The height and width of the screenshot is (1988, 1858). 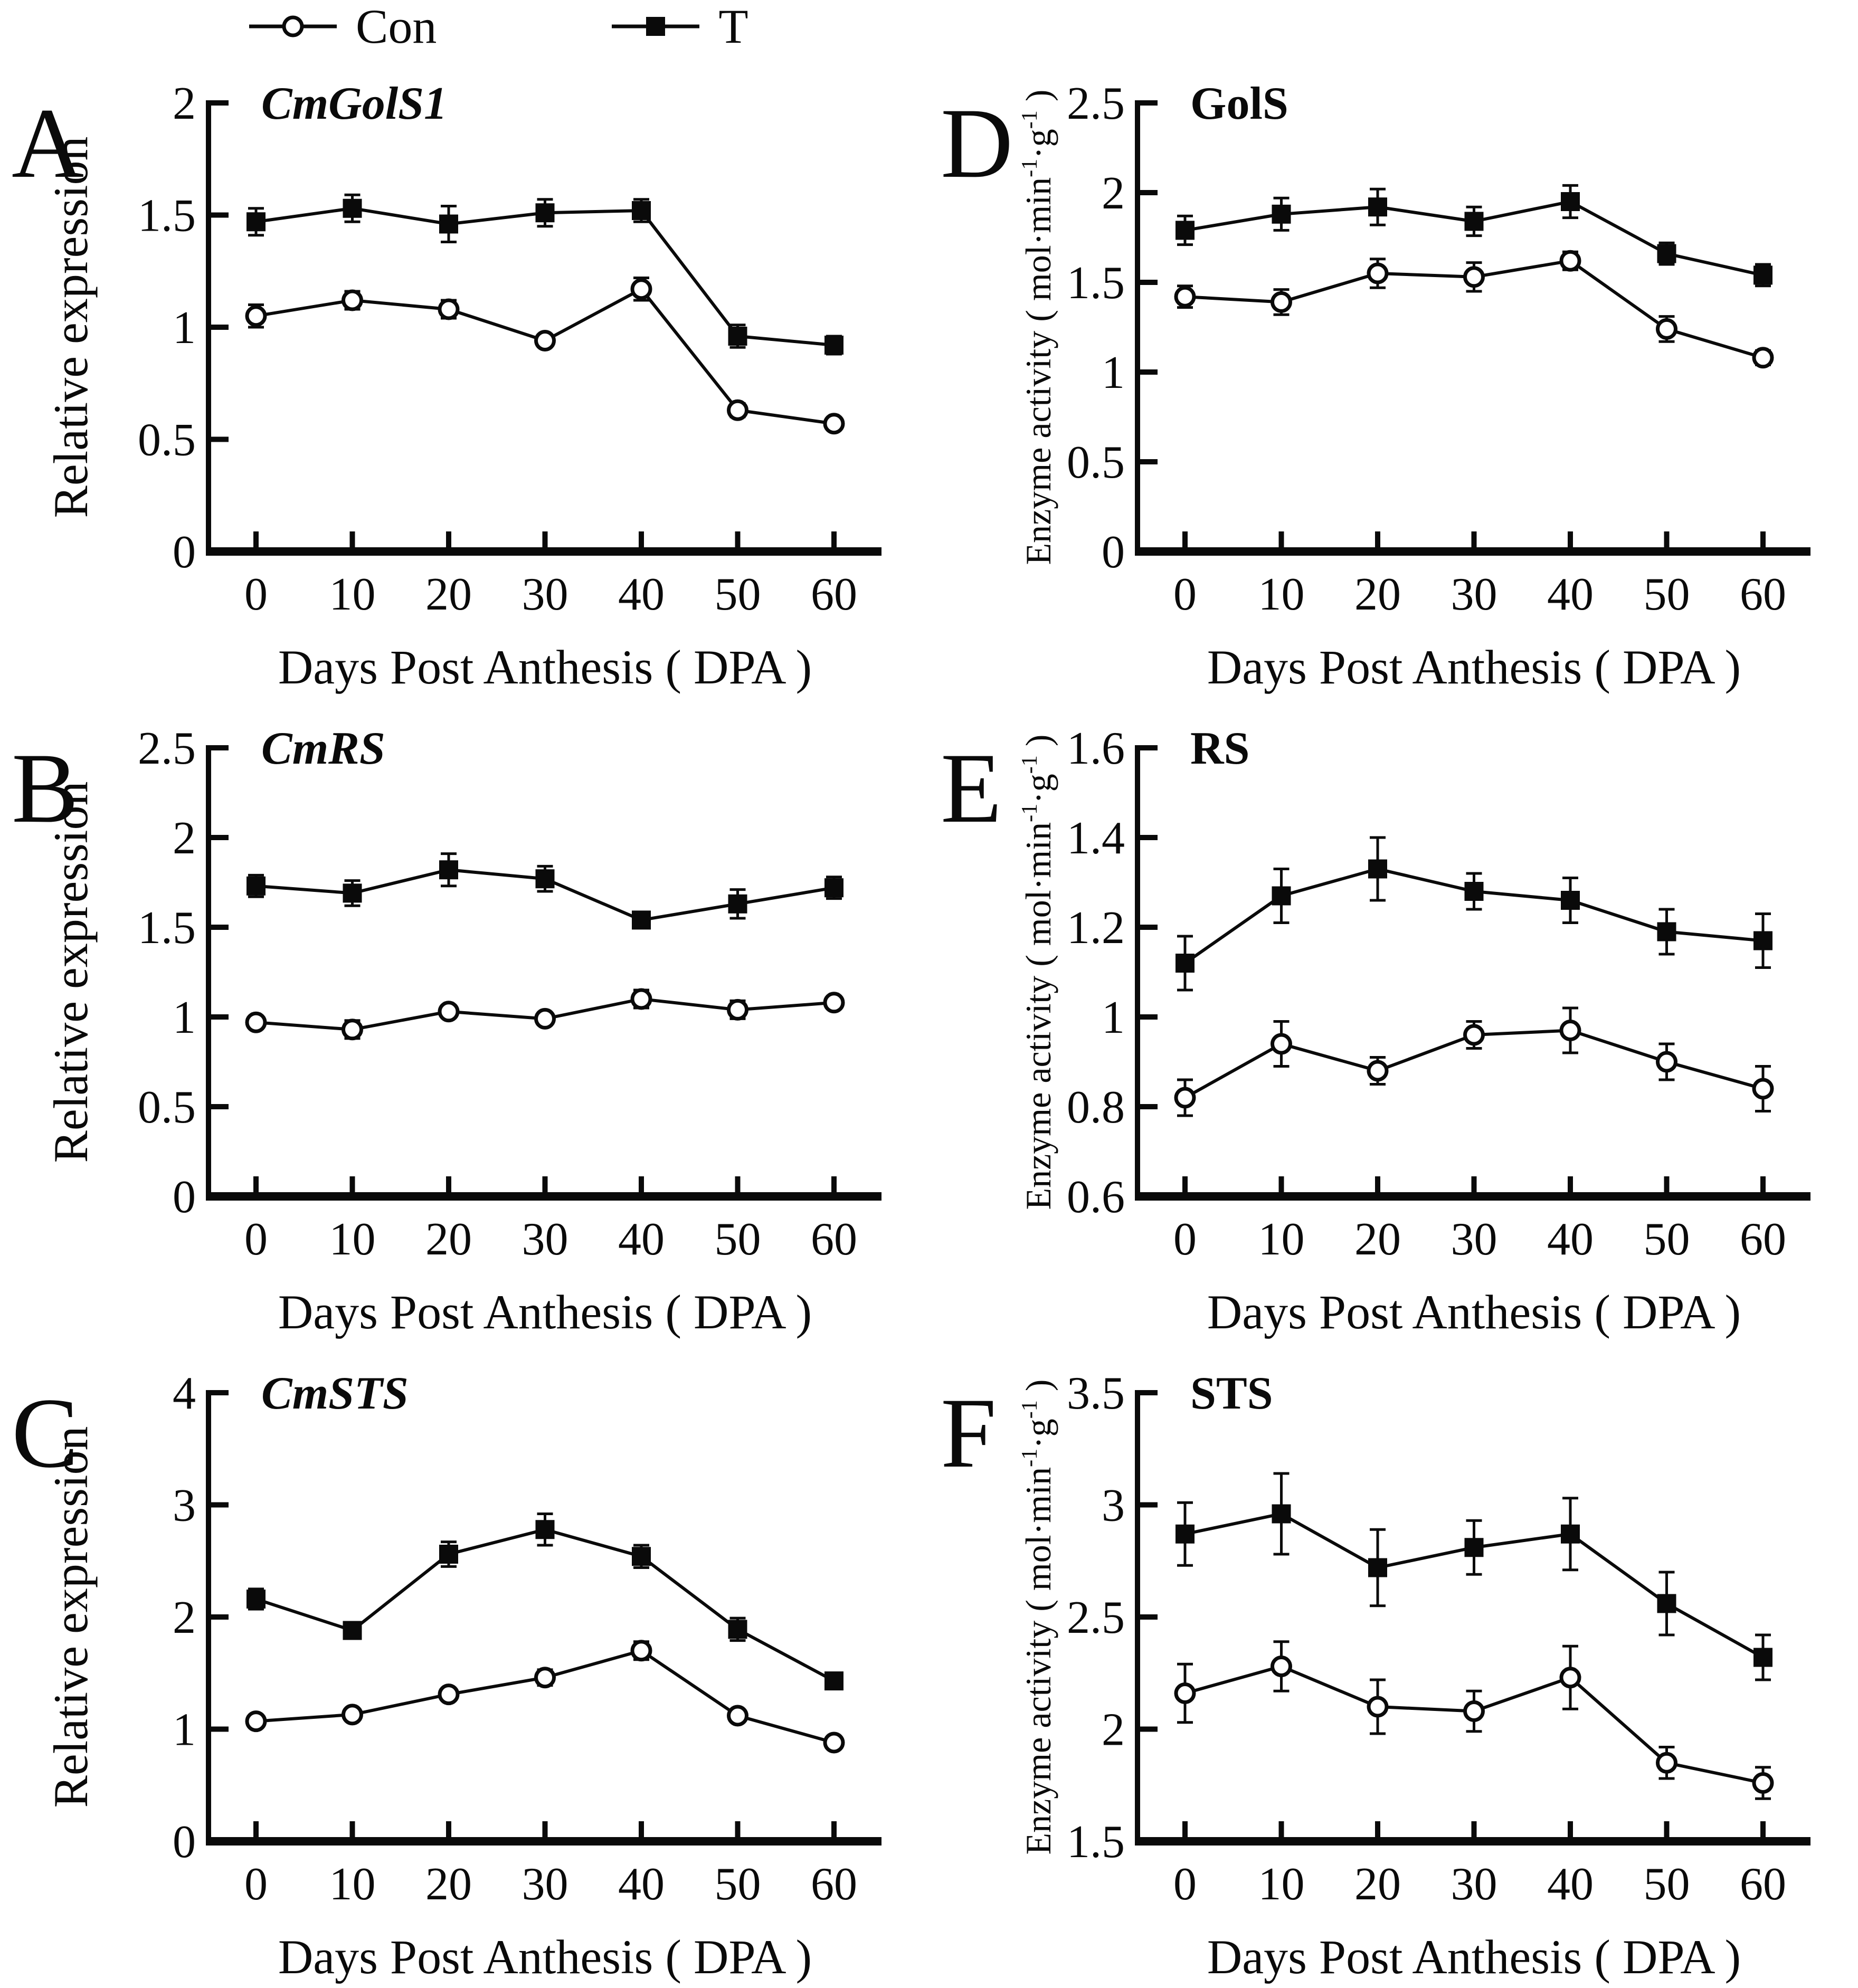 What do you see at coordinates (498, 26) in the screenshot?
I see `legend: Con T` at bounding box center [498, 26].